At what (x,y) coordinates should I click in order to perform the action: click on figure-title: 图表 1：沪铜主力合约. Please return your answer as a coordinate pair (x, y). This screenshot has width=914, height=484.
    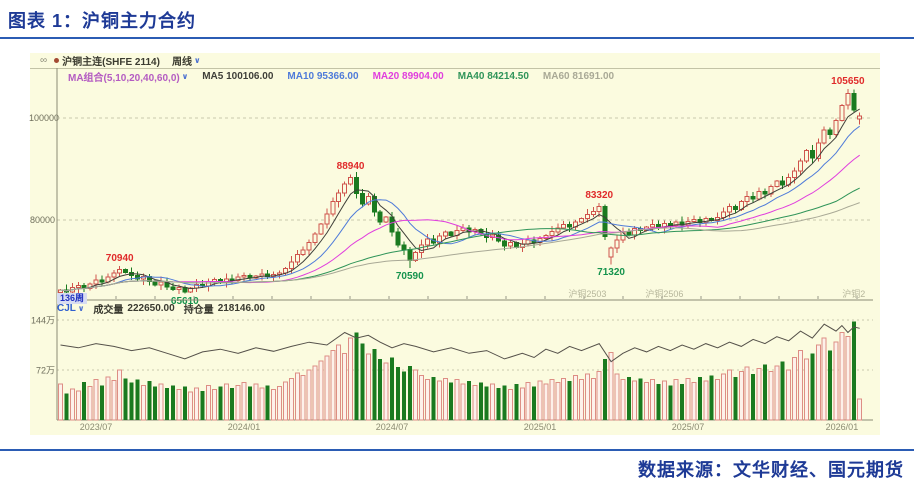
    Looking at the image, I should click on (102, 21).